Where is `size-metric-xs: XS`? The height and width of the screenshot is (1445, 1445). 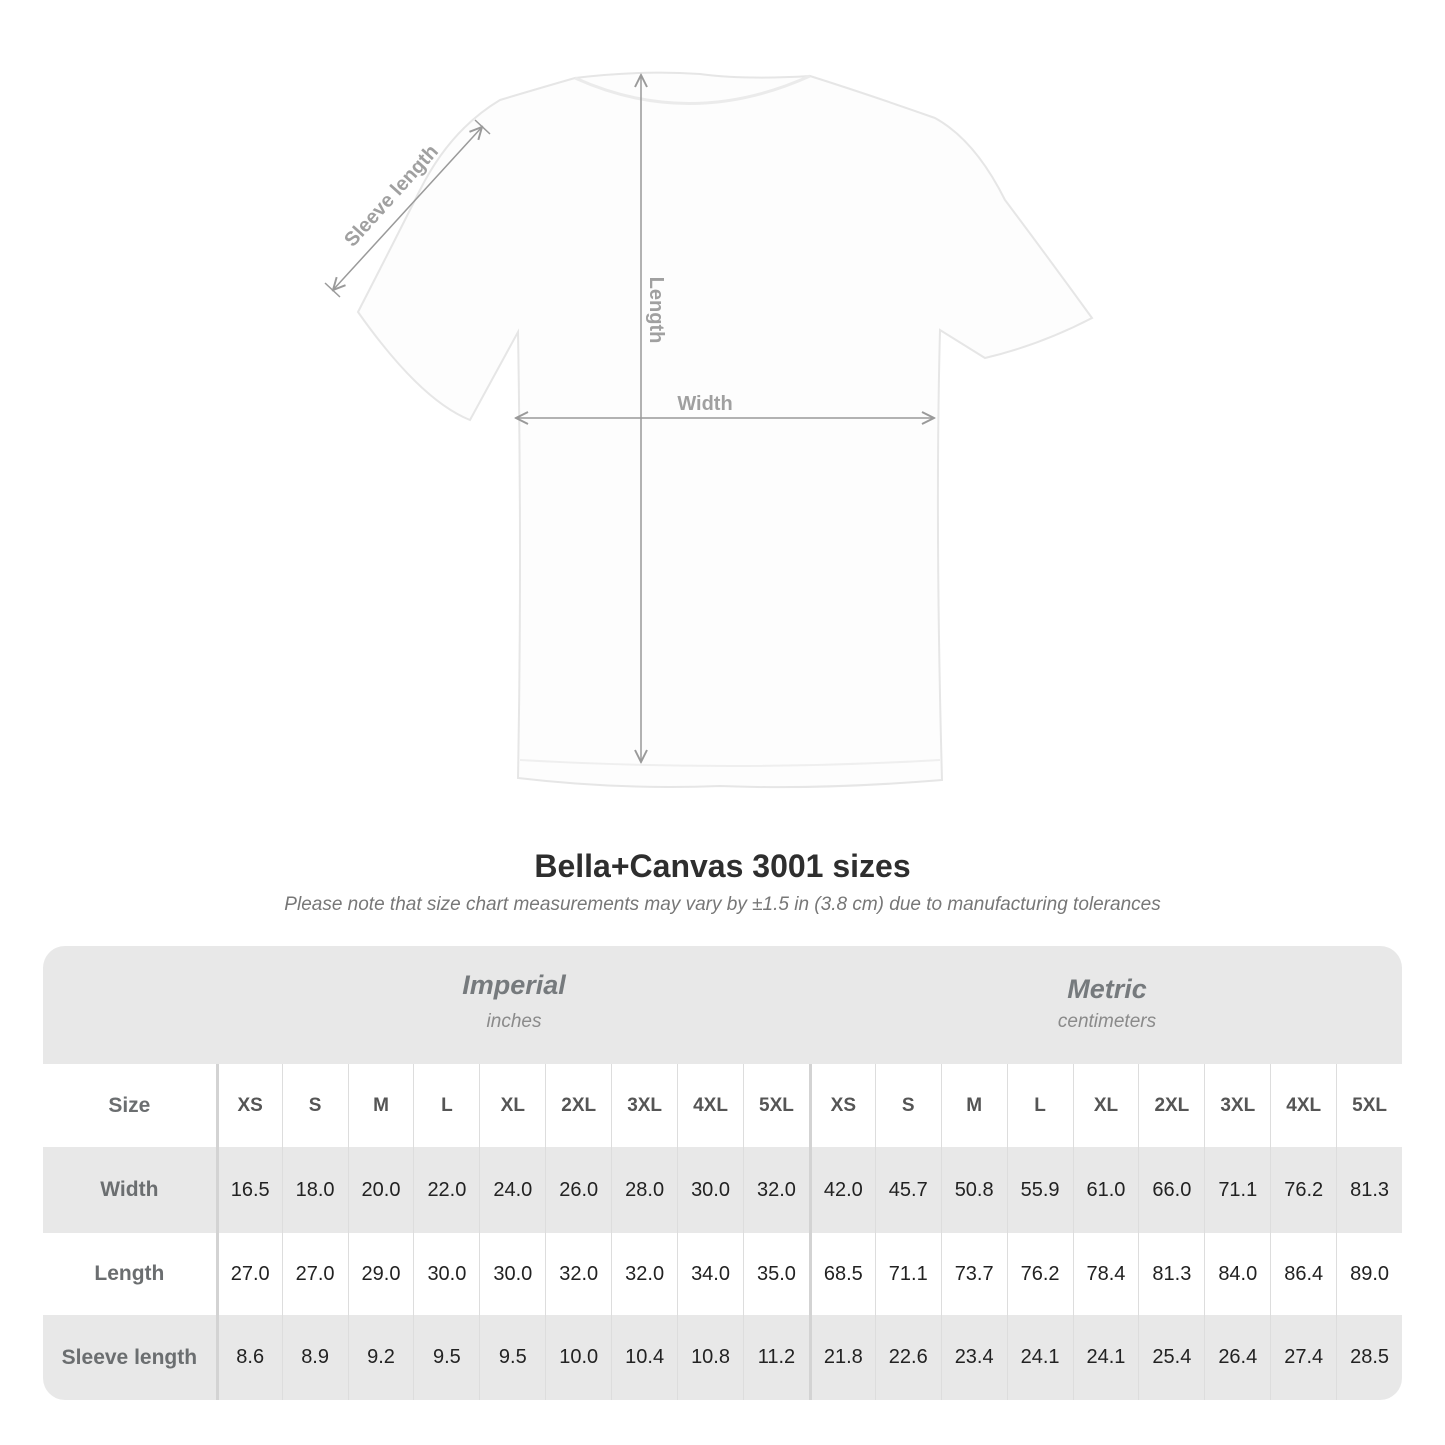
size-metric-xs: XS is located at coordinates (841, 1105).